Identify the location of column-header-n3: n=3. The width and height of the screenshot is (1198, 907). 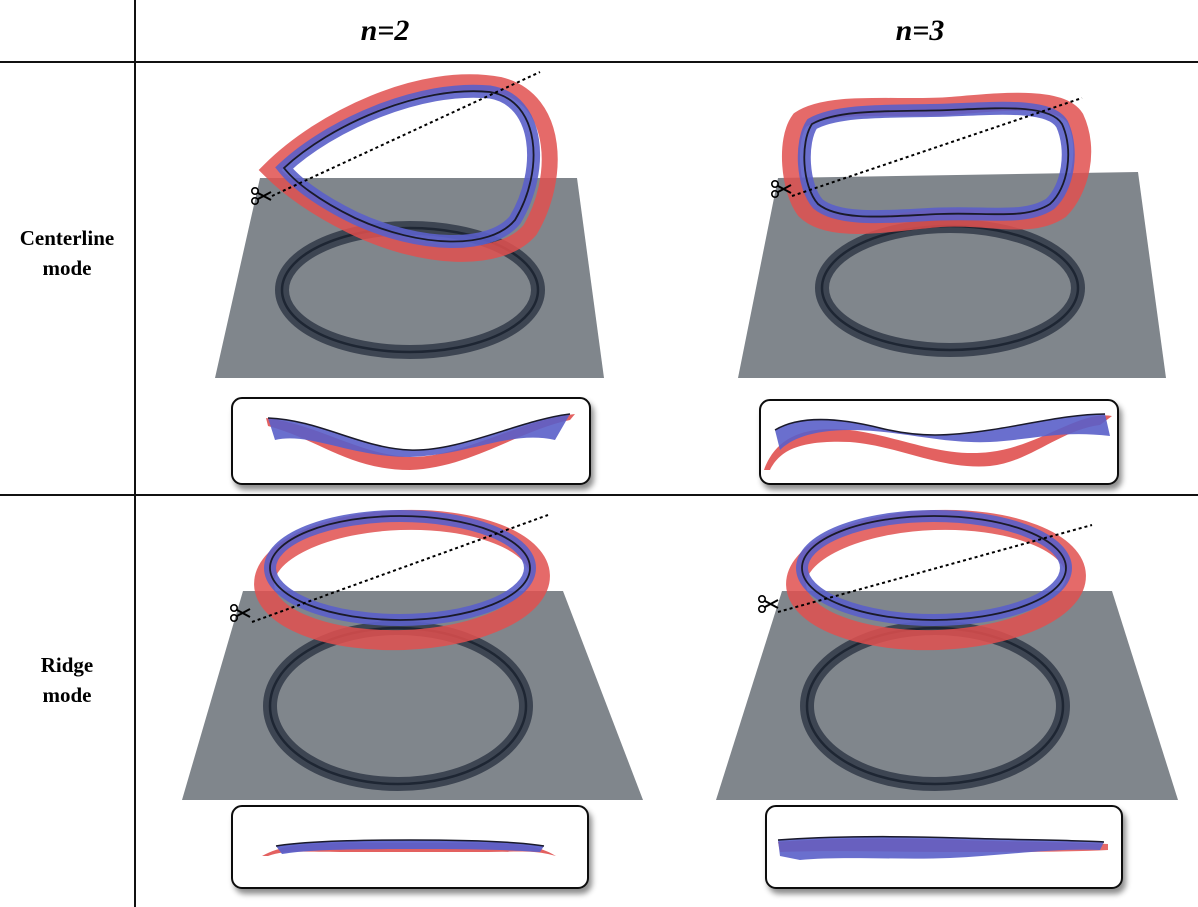
(920, 30).